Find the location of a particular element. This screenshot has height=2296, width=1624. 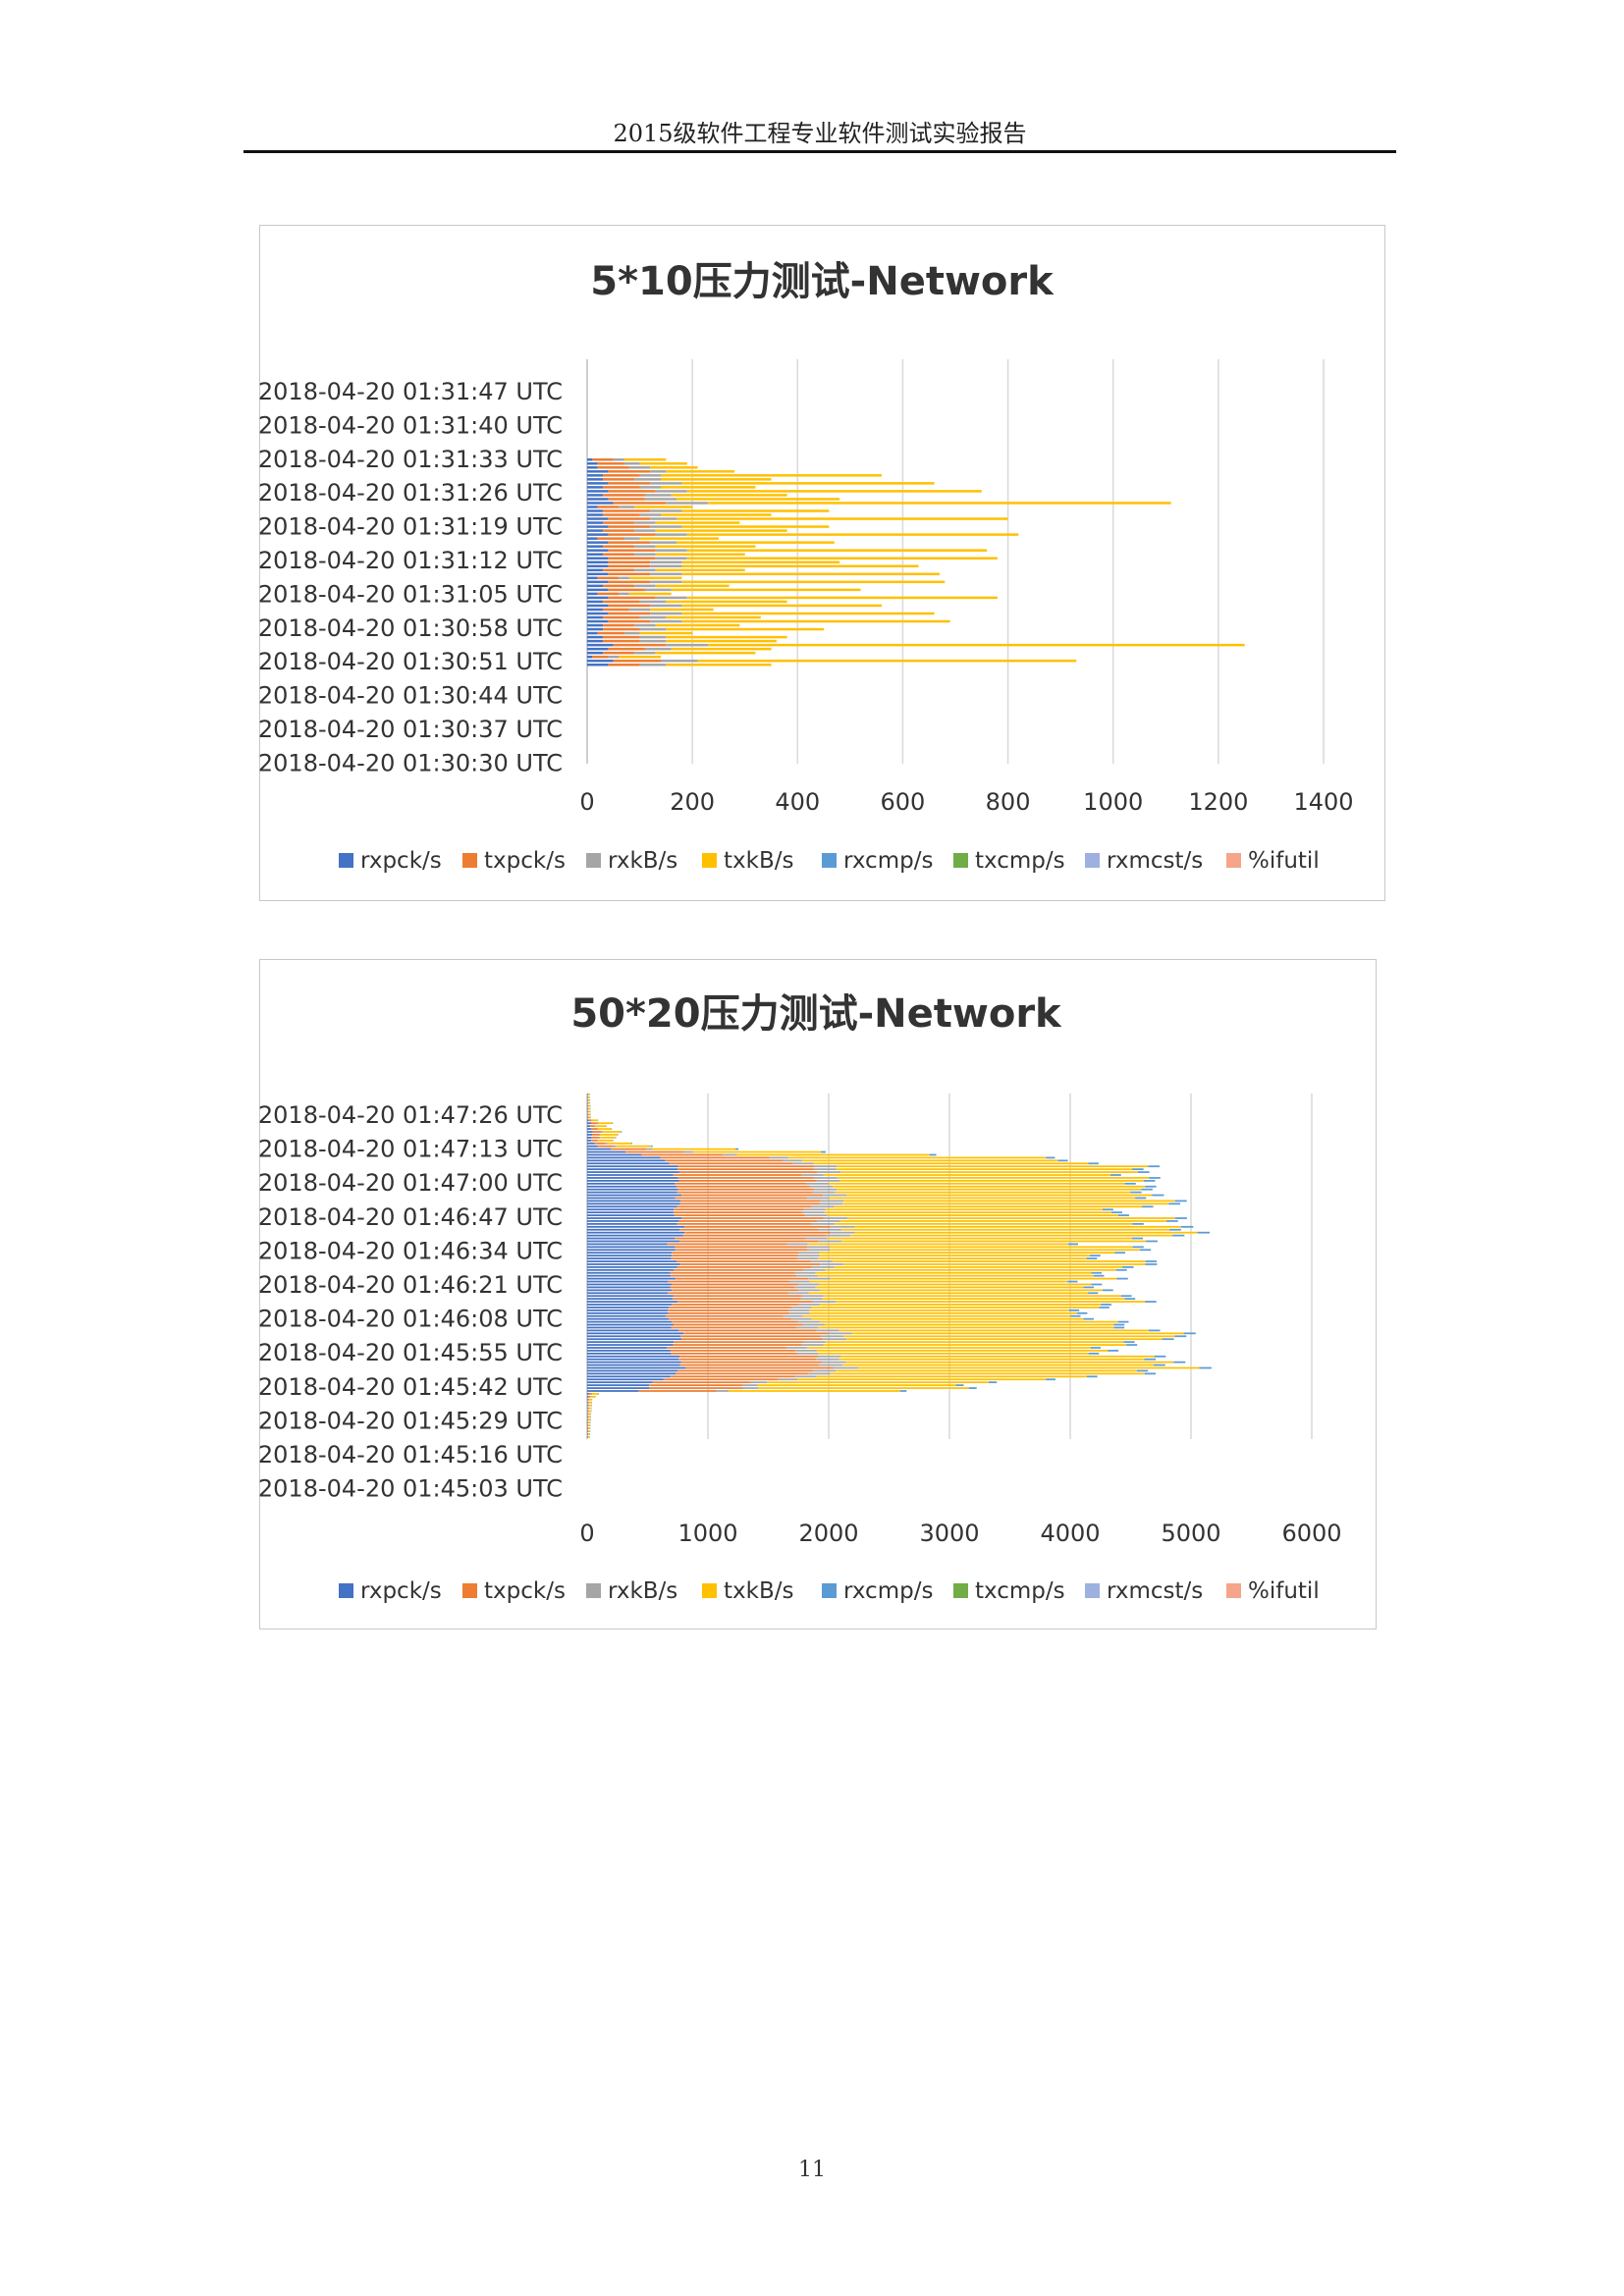

chart2-y-tick-label: 2018-04-20 01:45:03 UTC is located at coordinates (410, 1489).